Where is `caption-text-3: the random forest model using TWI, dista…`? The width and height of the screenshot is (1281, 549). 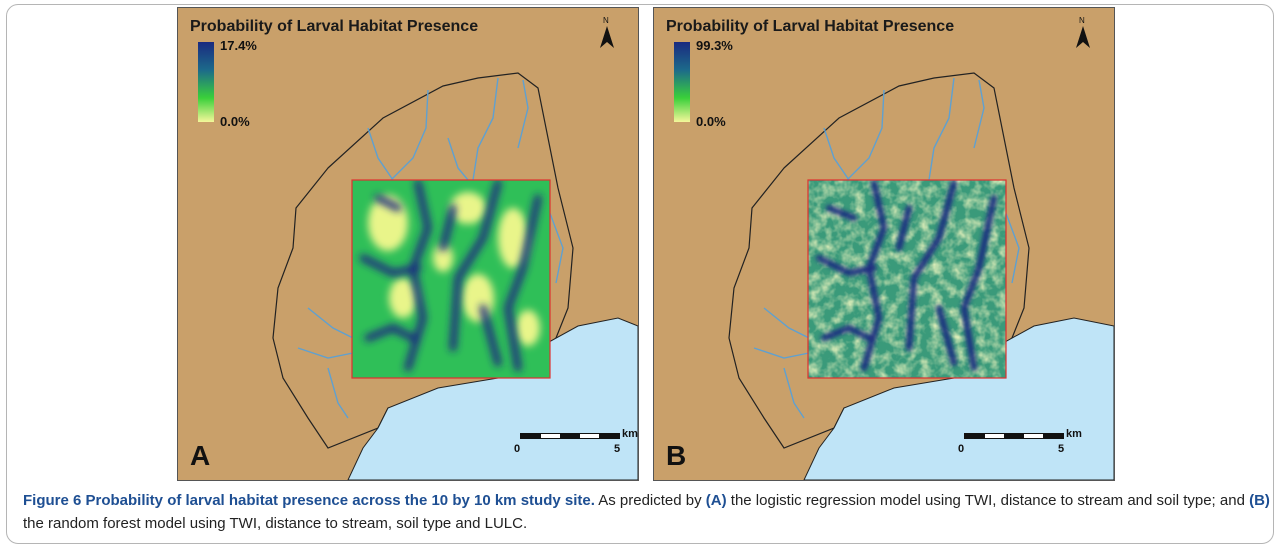 caption-text-3: the random forest model using TWI, dista… is located at coordinates (275, 523).